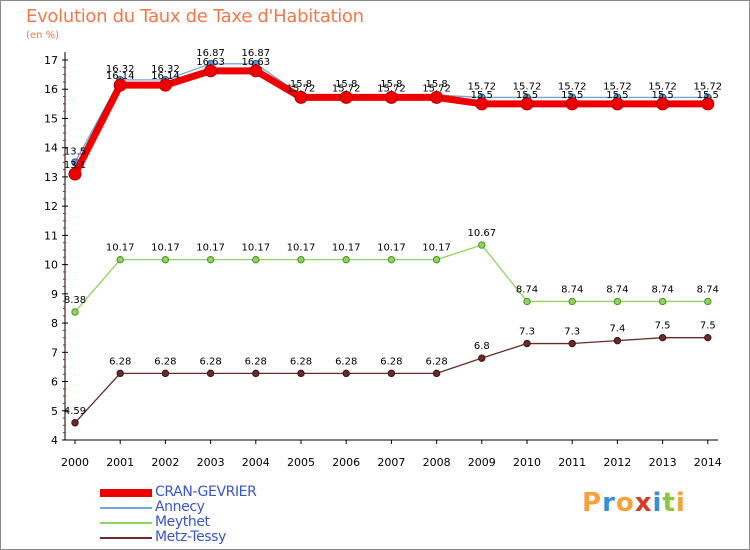 The width and height of the screenshot is (750, 550). Describe the element at coordinates (120, 462) in the screenshot. I see `x-tick-label: 2001` at that location.